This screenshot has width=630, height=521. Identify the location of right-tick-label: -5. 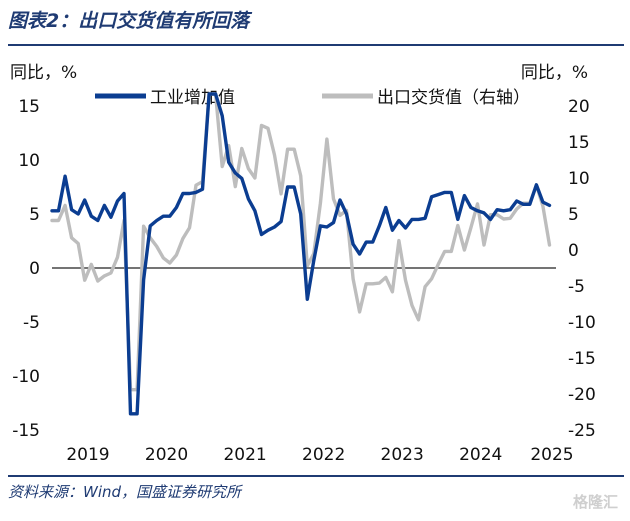
(576, 287).